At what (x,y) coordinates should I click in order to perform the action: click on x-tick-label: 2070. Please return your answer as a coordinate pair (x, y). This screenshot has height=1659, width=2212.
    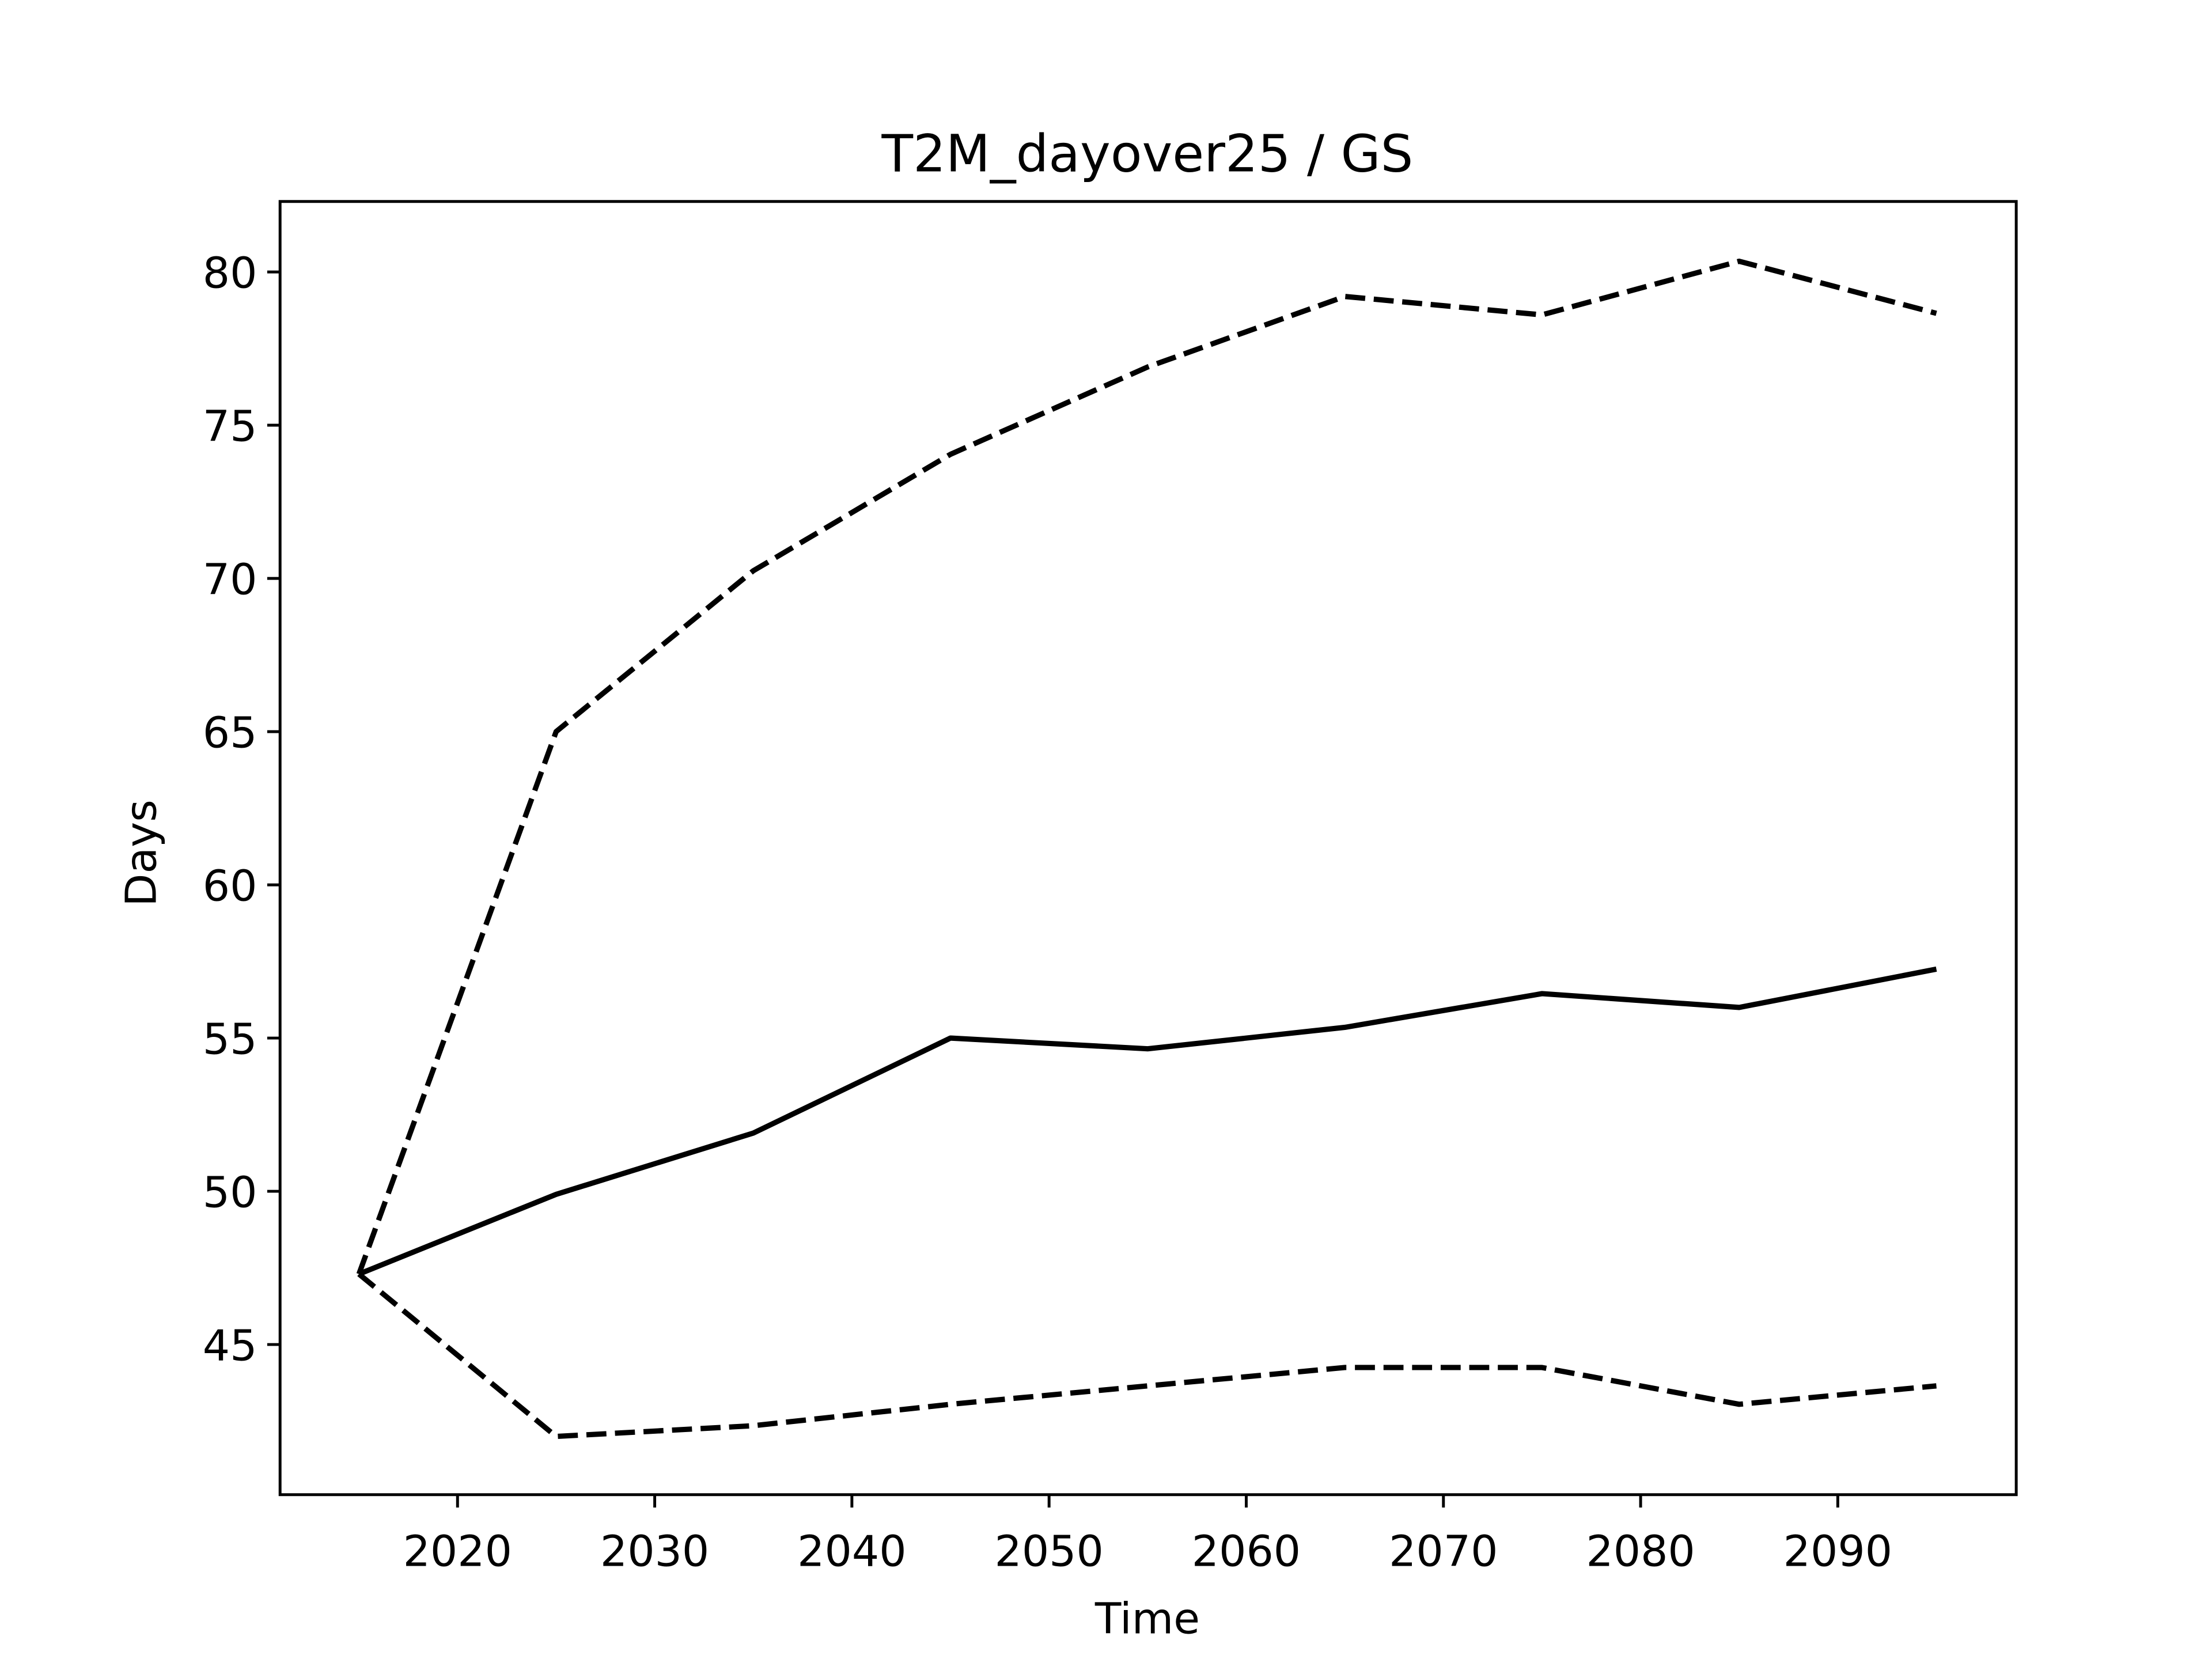
    Looking at the image, I should click on (1443, 1552).